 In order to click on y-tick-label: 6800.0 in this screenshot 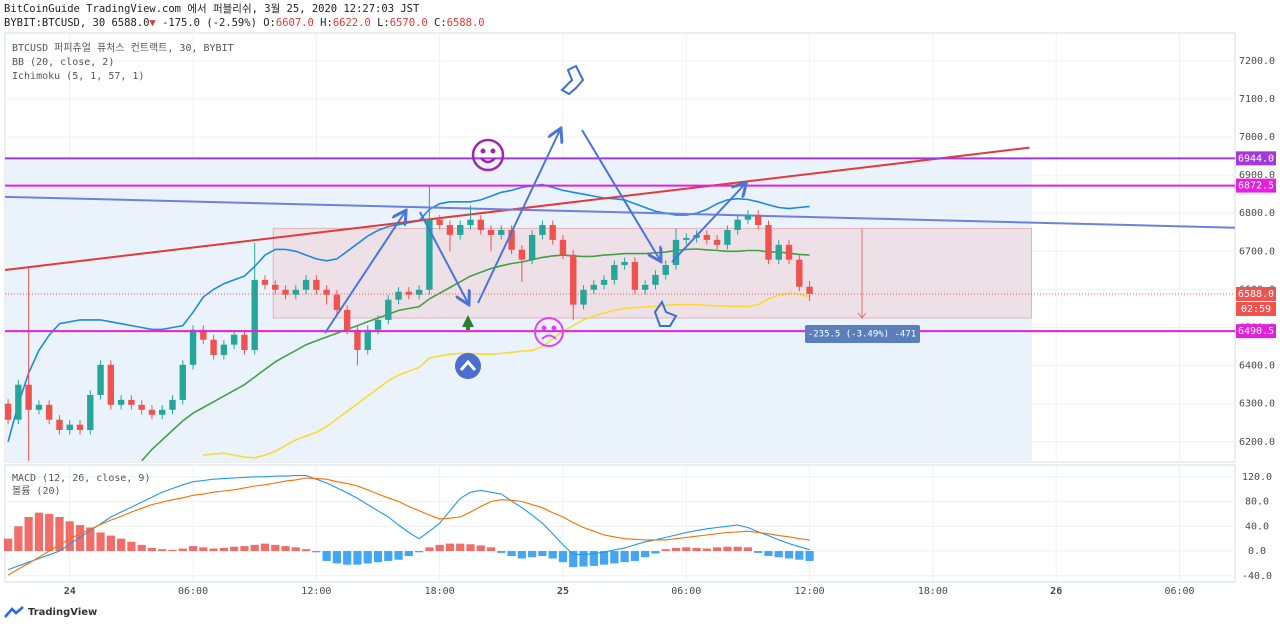, I will do `click(1257, 213)`.